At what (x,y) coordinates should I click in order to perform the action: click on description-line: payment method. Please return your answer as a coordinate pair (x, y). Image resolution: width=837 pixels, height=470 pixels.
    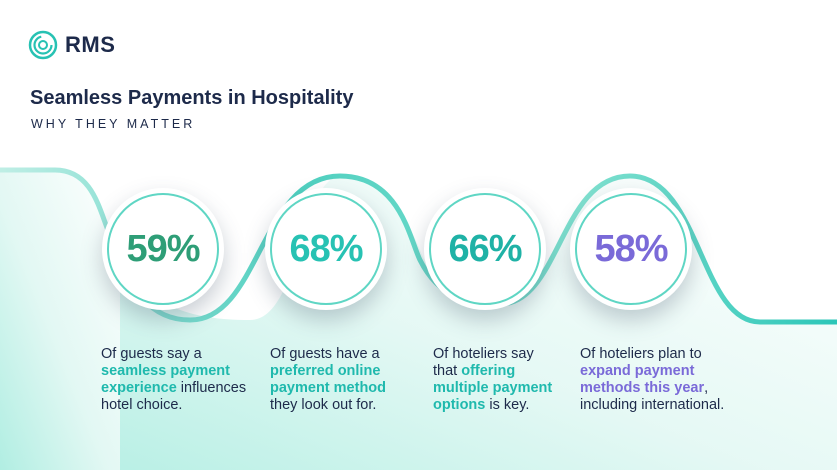
    Looking at the image, I should click on (328, 388).